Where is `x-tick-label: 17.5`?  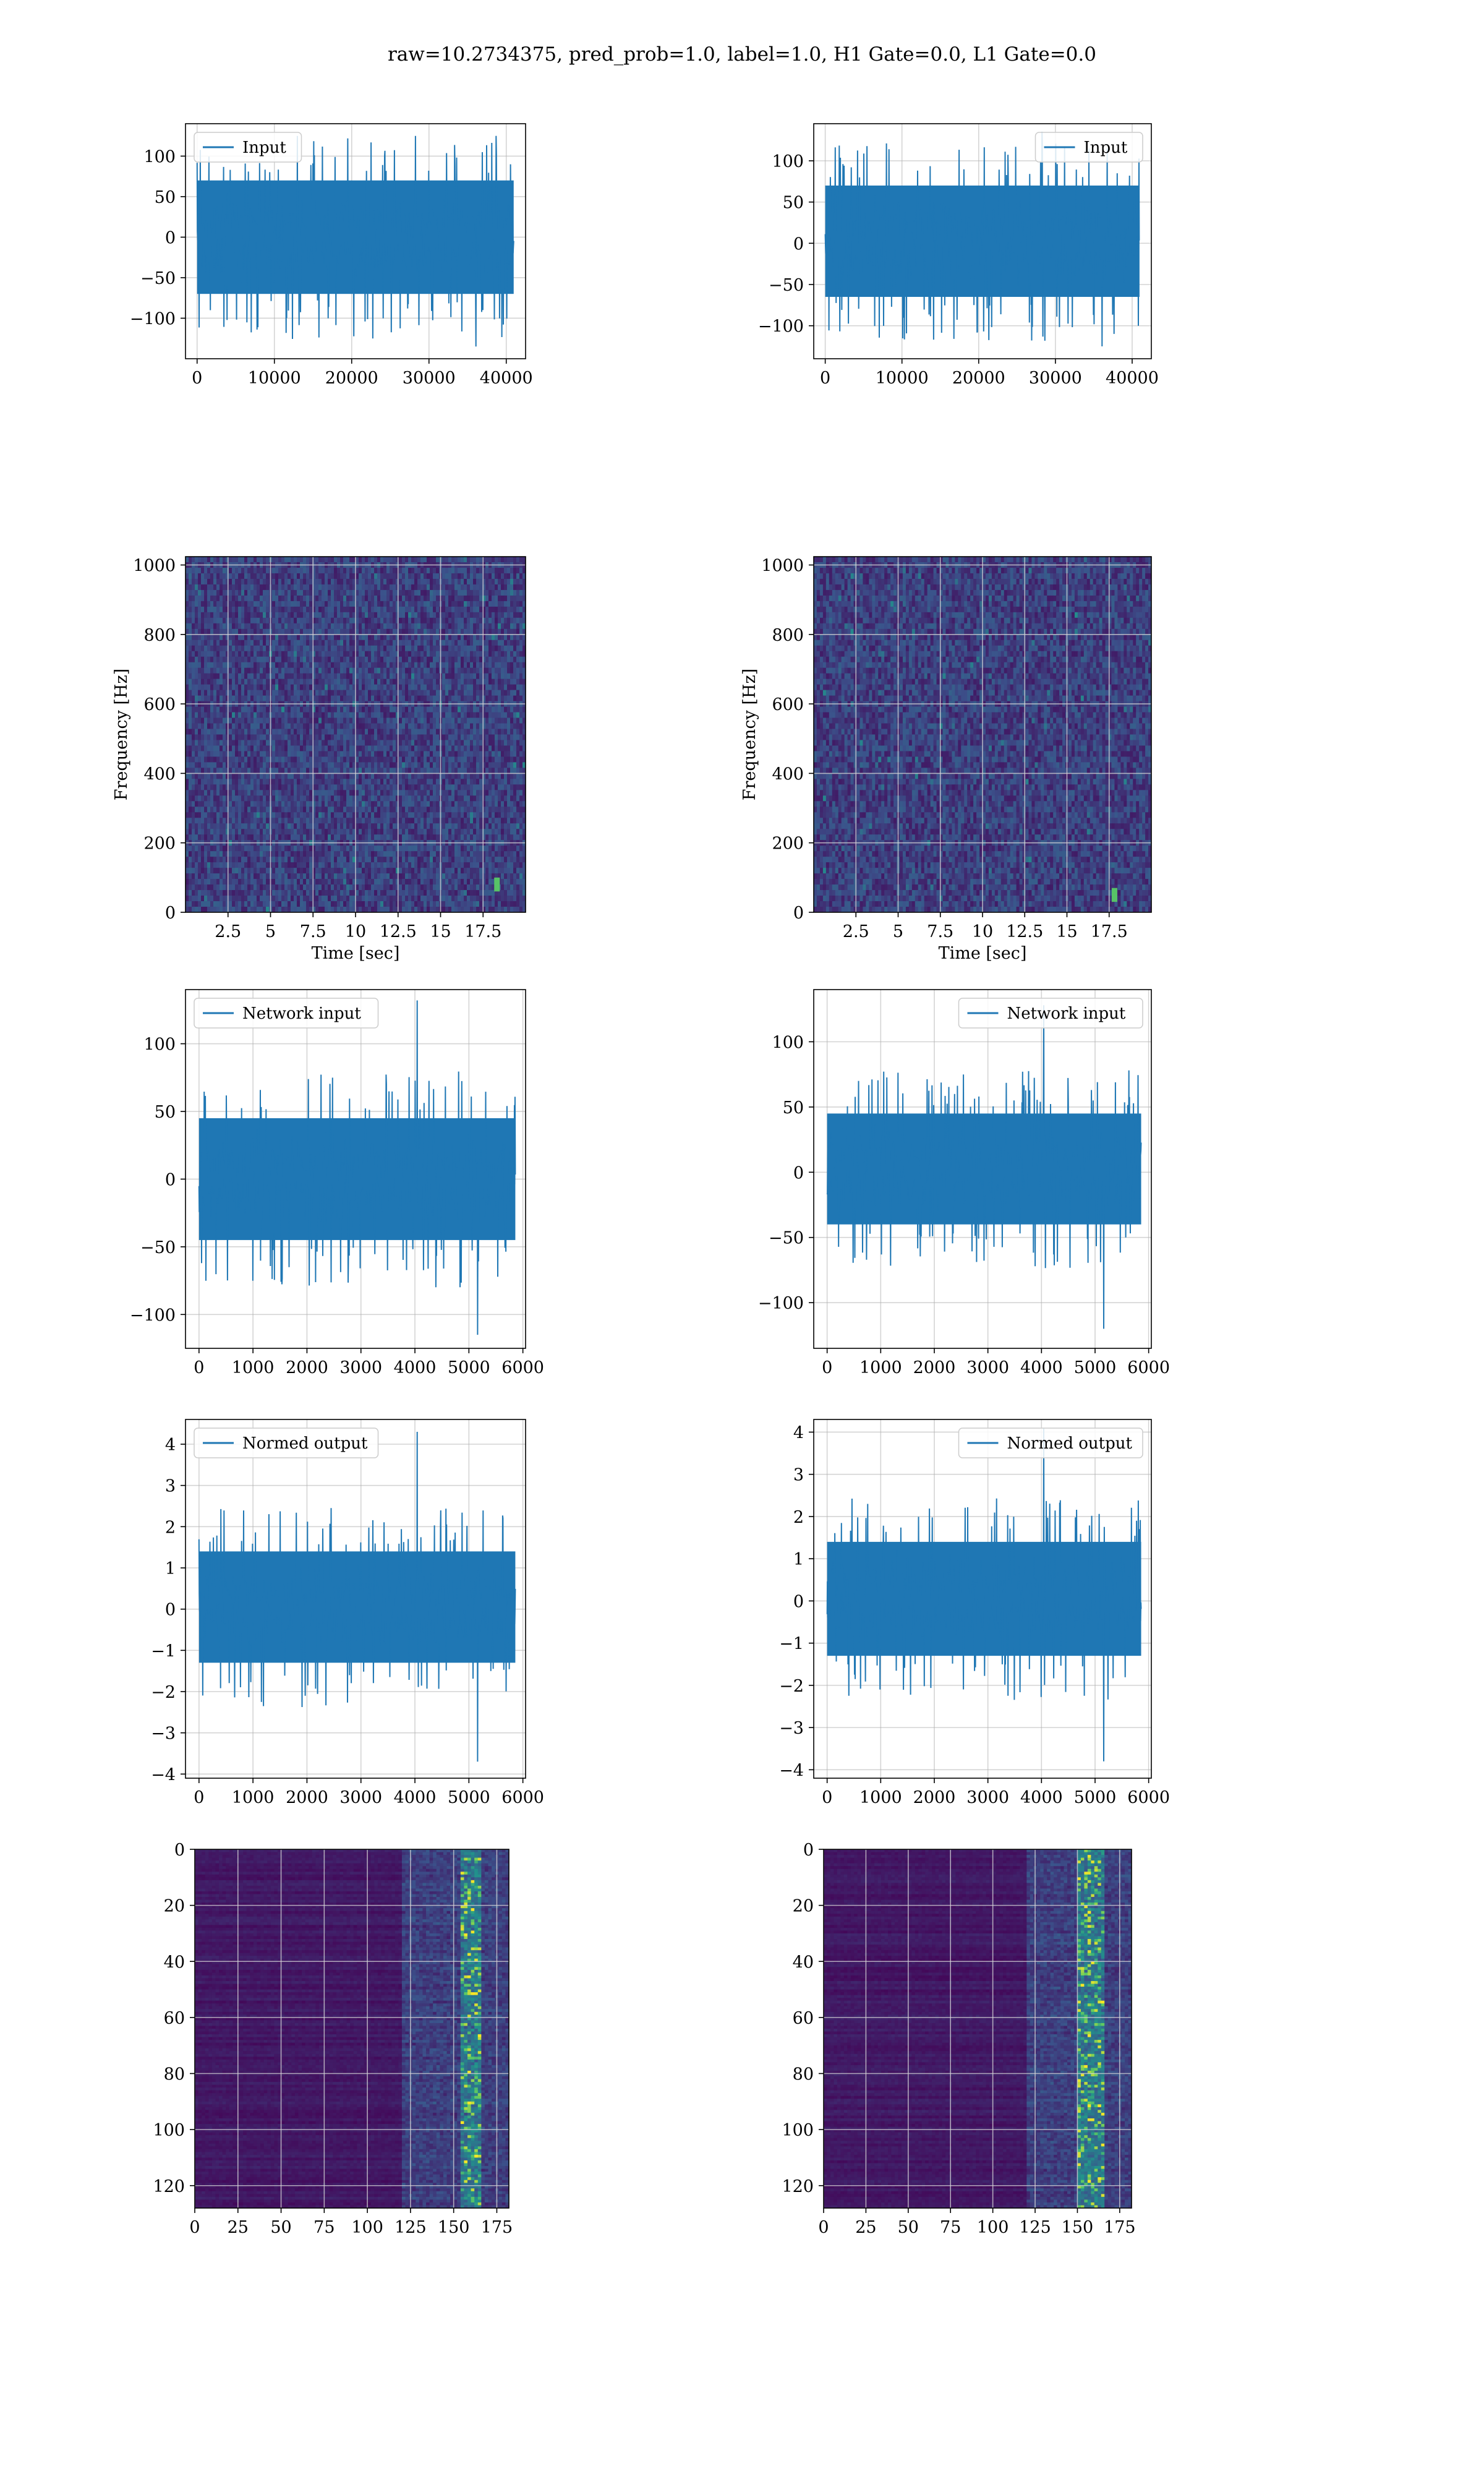
x-tick-label: 17.5 is located at coordinates (482, 931).